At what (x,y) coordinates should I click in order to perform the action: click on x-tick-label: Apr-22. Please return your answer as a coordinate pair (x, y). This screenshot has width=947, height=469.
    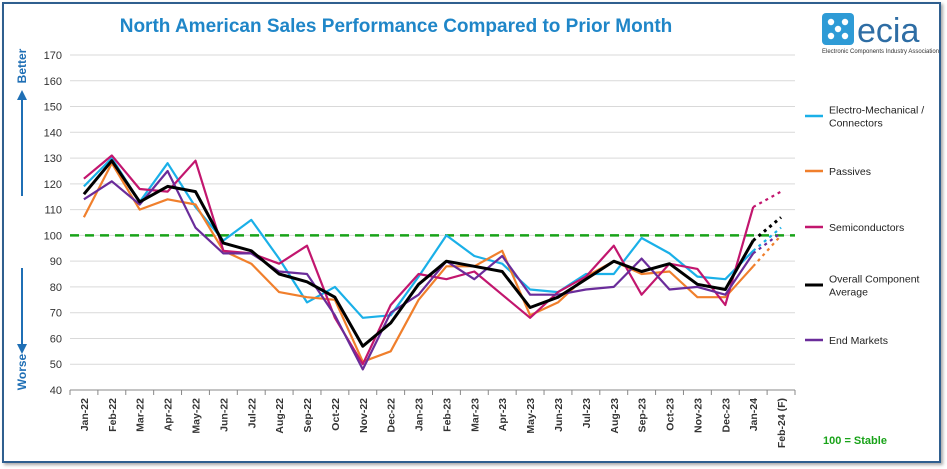
    Looking at the image, I should click on (169, 414).